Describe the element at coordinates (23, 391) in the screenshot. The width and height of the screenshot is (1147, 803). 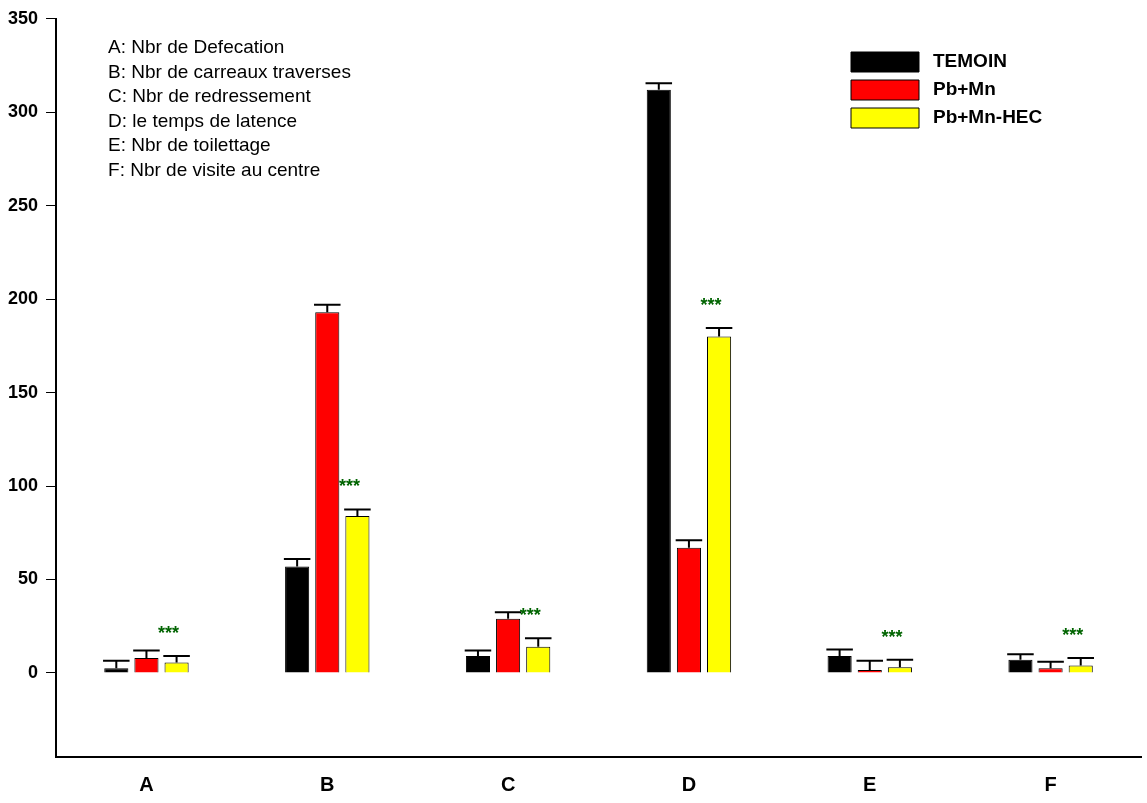
I see `y-tick-label: 150` at that location.